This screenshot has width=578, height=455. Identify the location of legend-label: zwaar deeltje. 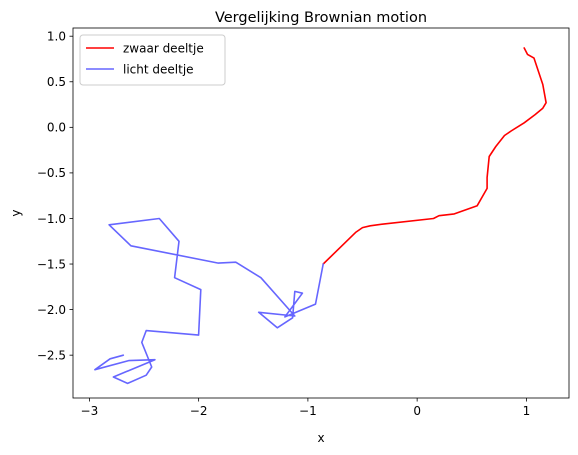
(163, 48).